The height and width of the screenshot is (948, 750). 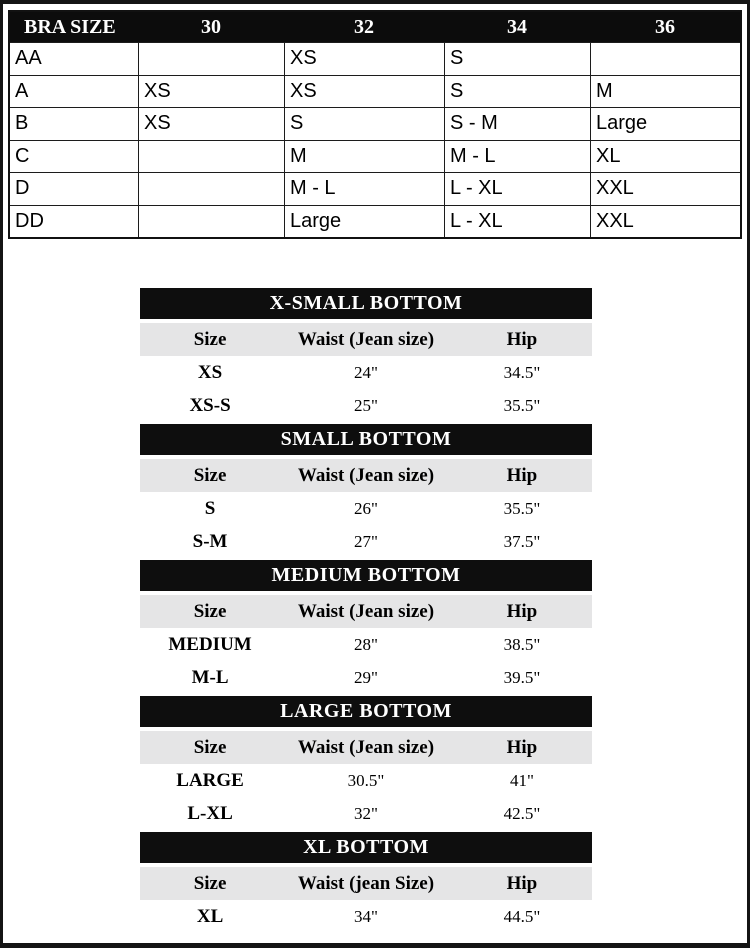 I want to click on size-row: LARGE 30.5" 41", so click(x=366, y=780).